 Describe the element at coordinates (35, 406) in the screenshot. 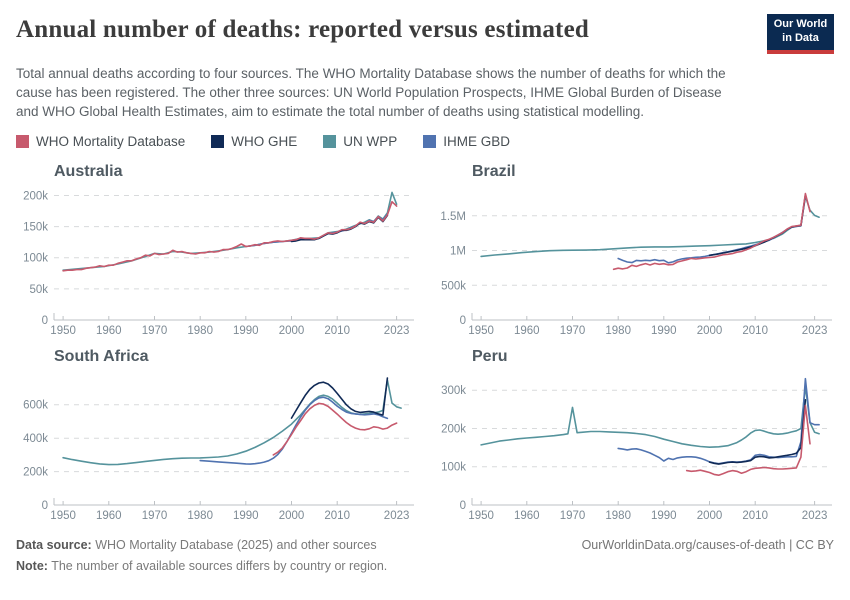

I see `y-axis-tick-label: 600k` at that location.